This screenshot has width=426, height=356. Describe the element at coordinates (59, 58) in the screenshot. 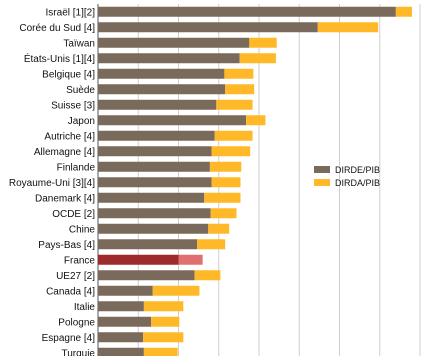

I see `category-label: États-Unis [1][4]` at that location.